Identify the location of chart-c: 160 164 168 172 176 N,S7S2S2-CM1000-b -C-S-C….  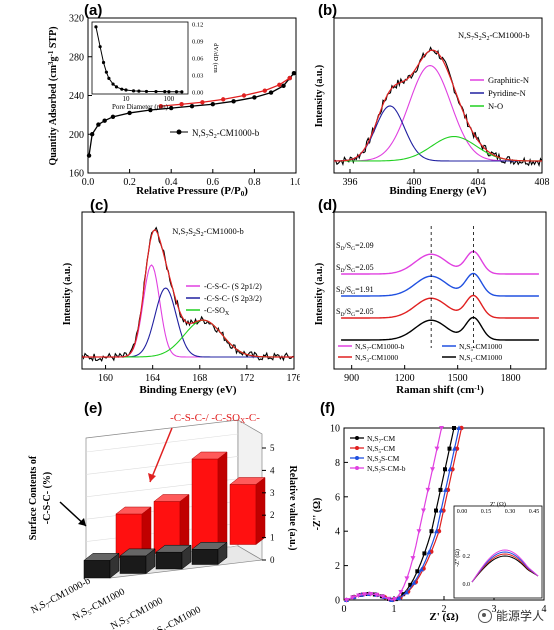
(181, 303).